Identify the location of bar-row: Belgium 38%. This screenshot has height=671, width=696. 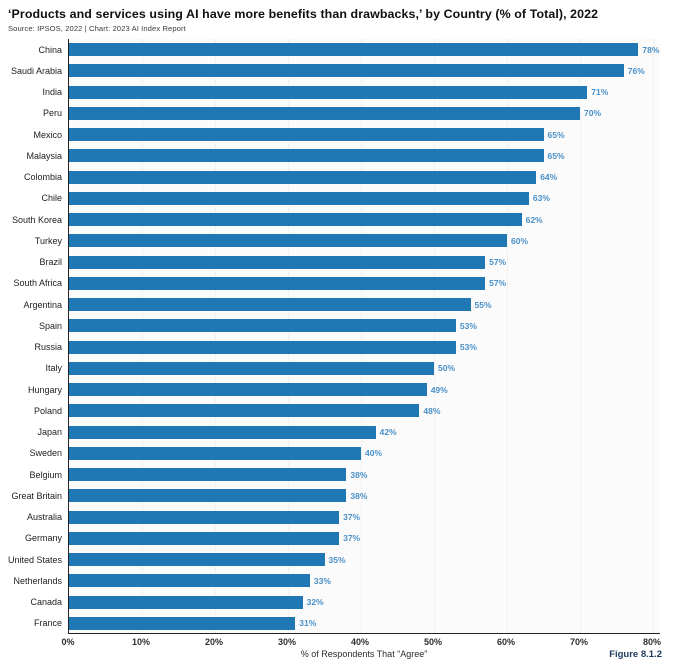
(344, 474).